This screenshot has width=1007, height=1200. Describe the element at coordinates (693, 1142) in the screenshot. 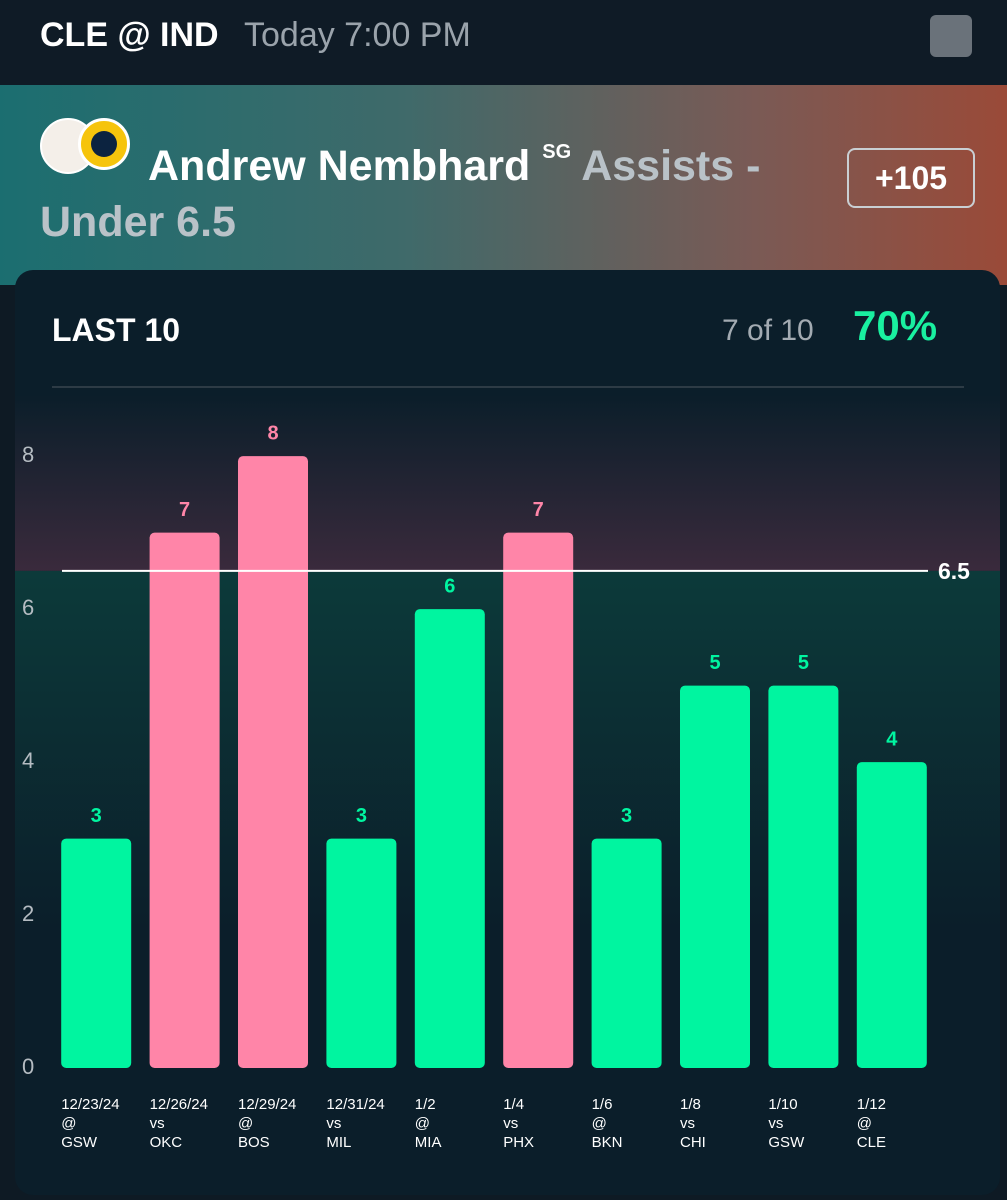

I see `x-tick-label: CHI` at that location.